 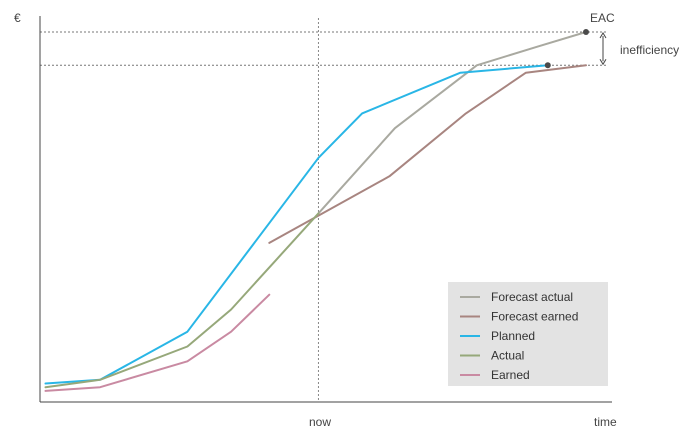 I want to click on legend-label-earned: Earned, so click(x=510, y=375).